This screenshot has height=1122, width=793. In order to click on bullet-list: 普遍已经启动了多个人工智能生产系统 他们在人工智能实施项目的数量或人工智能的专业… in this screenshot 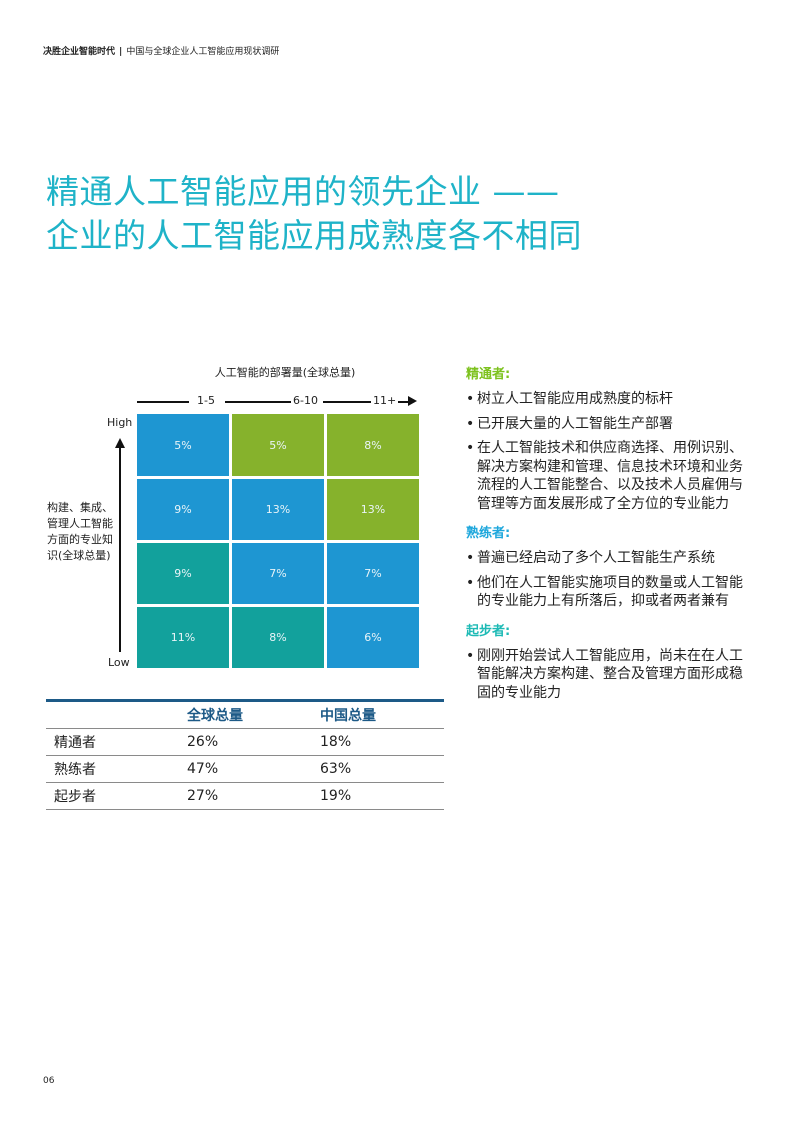, I will do `click(611, 580)`.